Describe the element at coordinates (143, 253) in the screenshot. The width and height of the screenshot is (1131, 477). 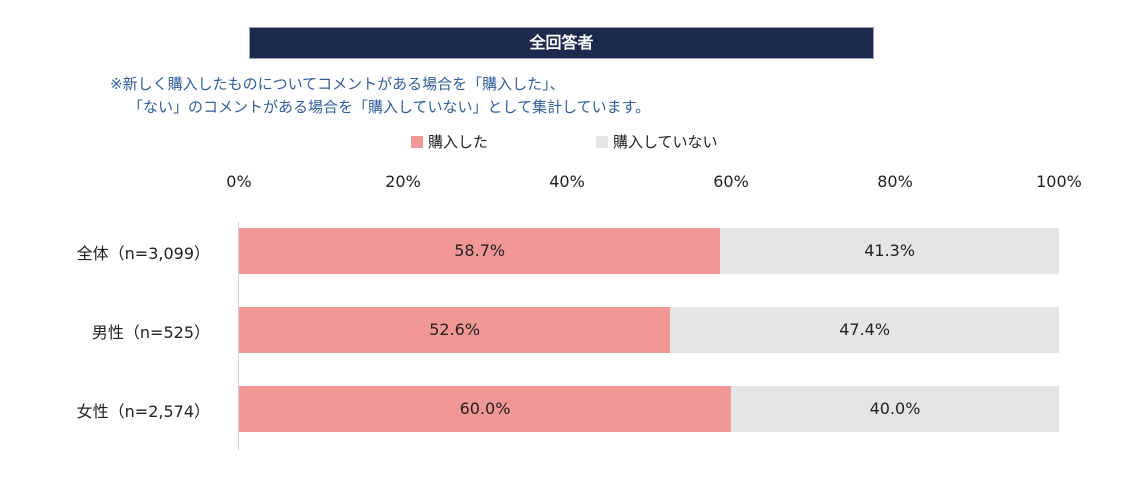
I see `category-label: 全体（n=3,099）` at that location.